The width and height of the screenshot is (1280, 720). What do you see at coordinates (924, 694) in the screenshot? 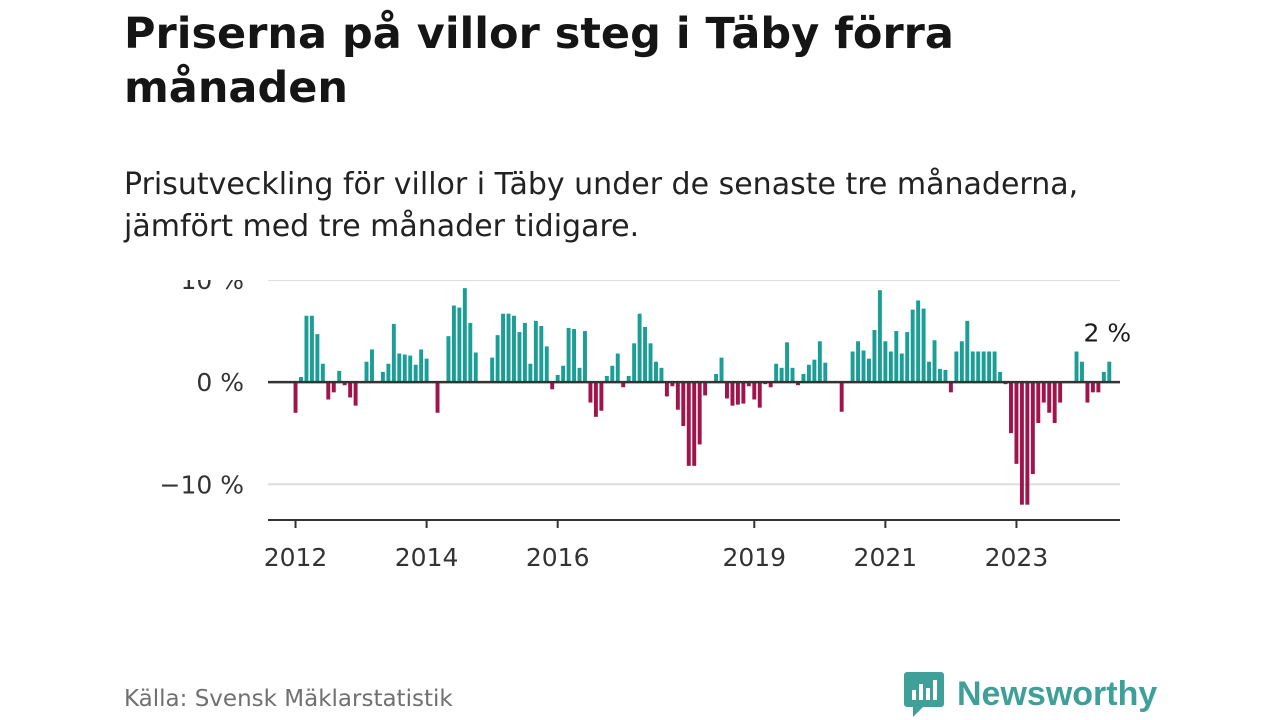
I see `newsworthy-logo-icon` at bounding box center [924, 694].